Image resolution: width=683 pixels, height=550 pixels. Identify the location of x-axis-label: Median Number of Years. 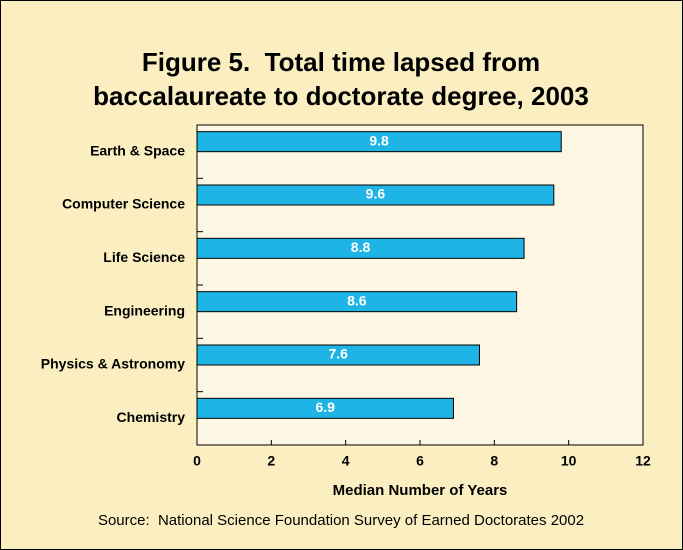
(420, 490).